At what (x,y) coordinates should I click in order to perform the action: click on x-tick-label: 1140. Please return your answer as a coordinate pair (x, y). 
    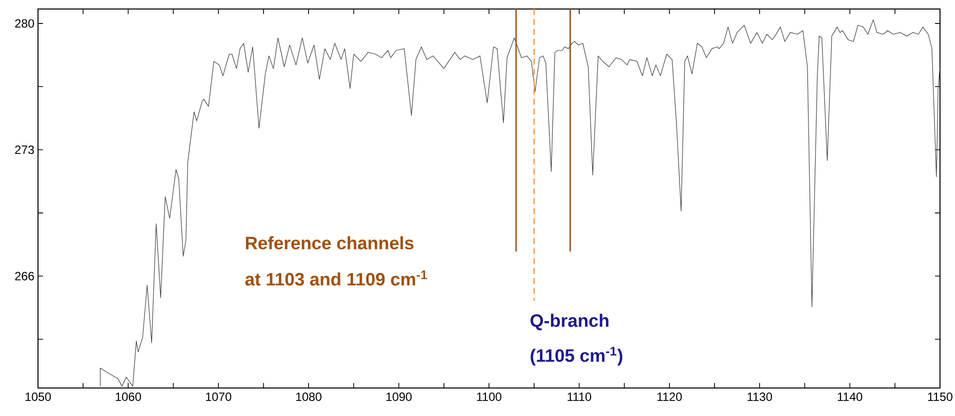
    Looking at the image, I should click on (850, 396).